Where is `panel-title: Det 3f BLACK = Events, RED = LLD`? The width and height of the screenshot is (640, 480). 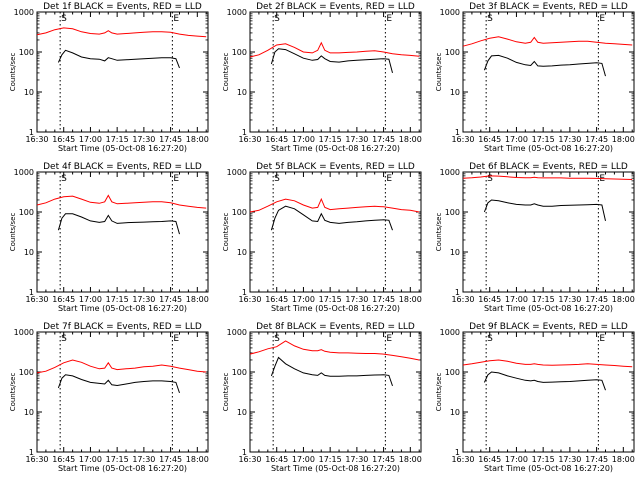
panel-title: Det 3f BLACK = Events, RED = LLD is located at coordinates (548, 7).